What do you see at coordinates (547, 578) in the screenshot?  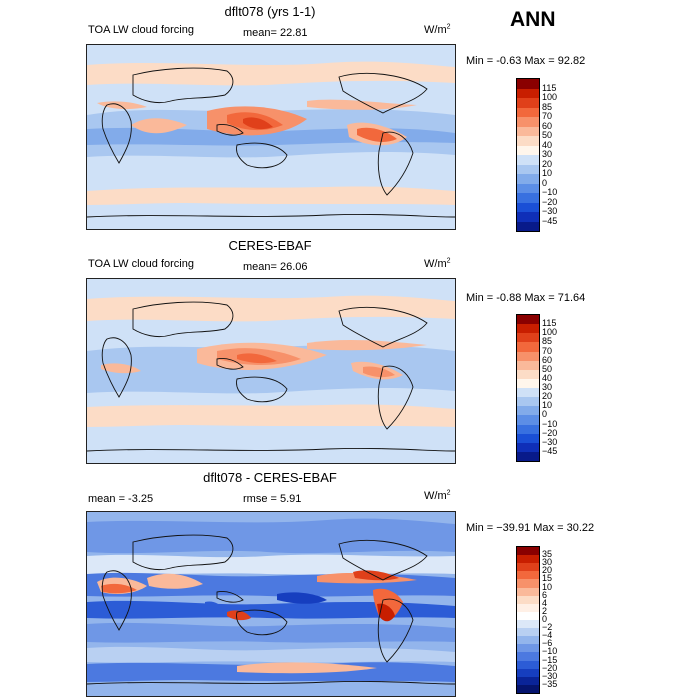 I see `colorbar-tick-label: 15` at bounding box center [547, 578].